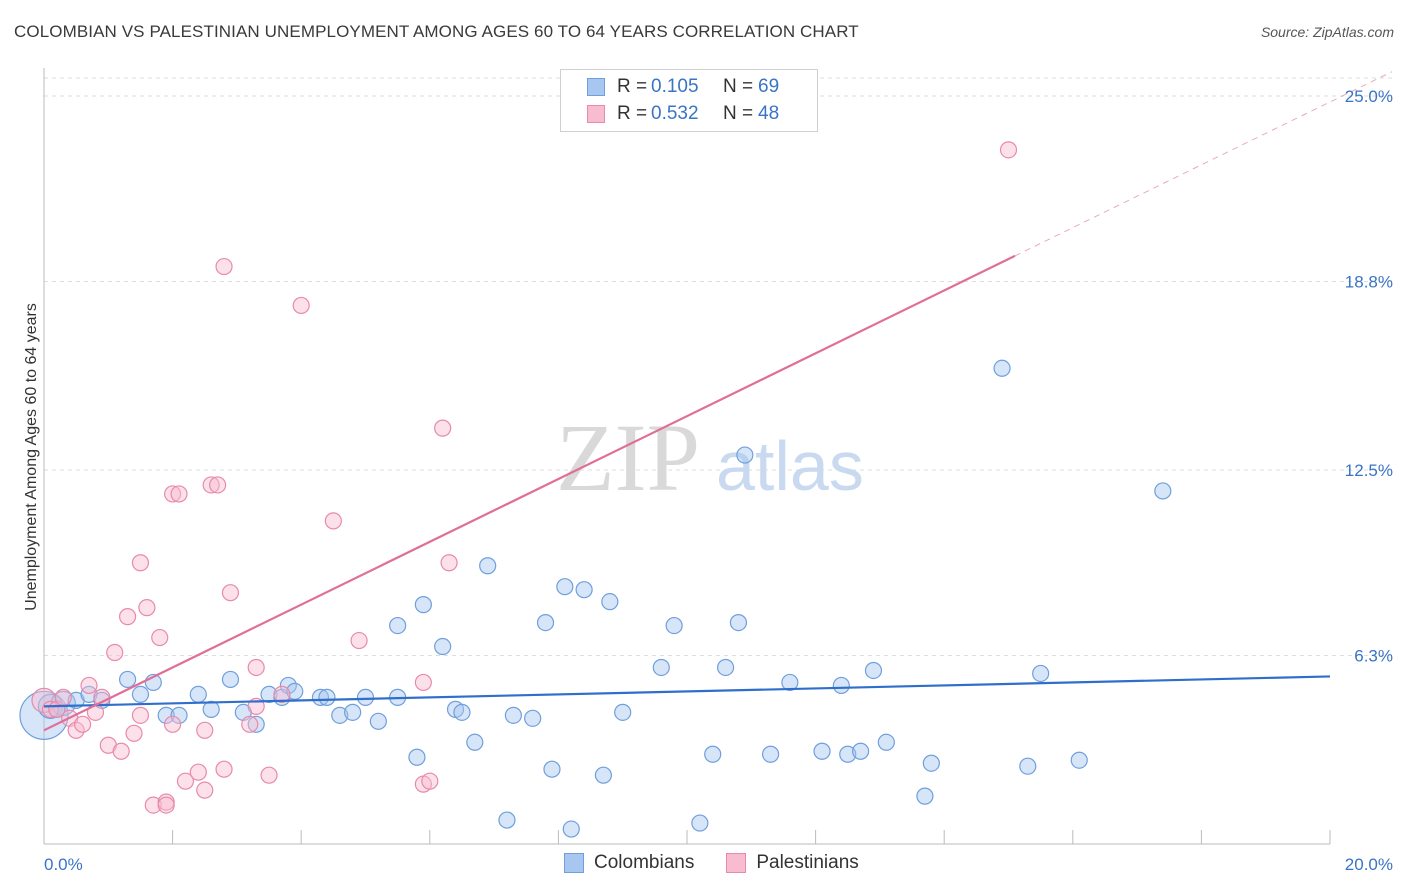 Image resolution: width=1406 pixels, height=892 pixels. I want to click on y-tick-label: 25.0%, so click(1369, 96).